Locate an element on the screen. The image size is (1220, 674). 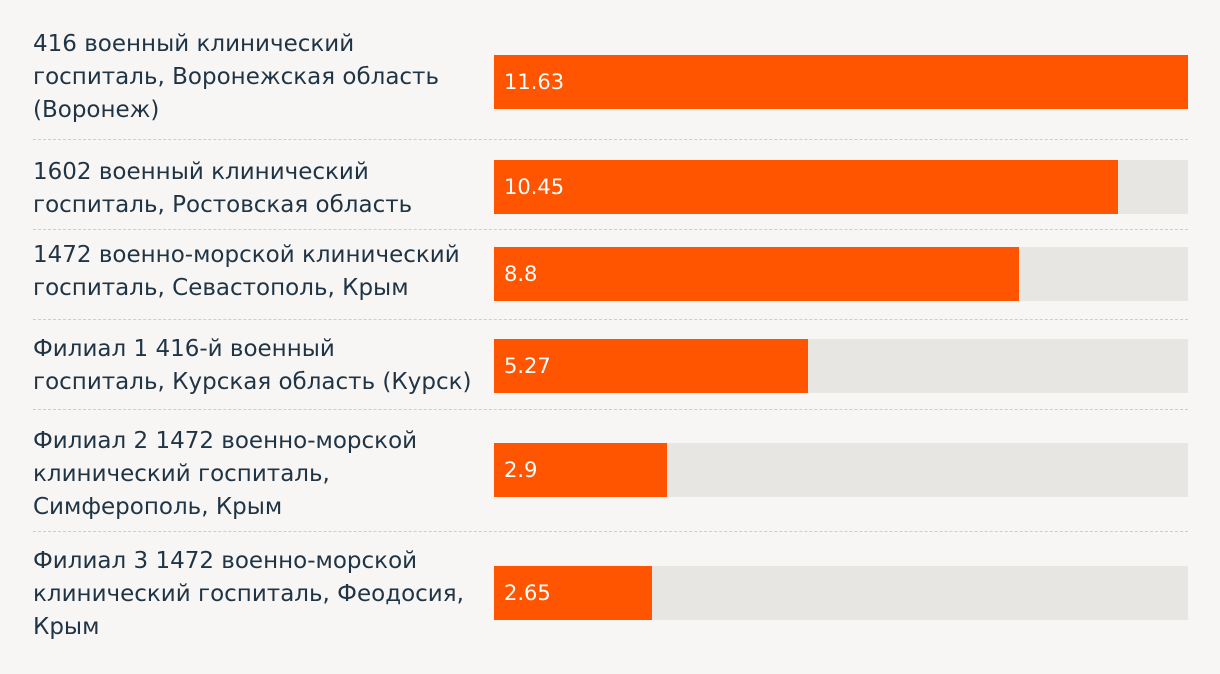
bar-value-label: 11.63 is located at coordinates (534, 82).